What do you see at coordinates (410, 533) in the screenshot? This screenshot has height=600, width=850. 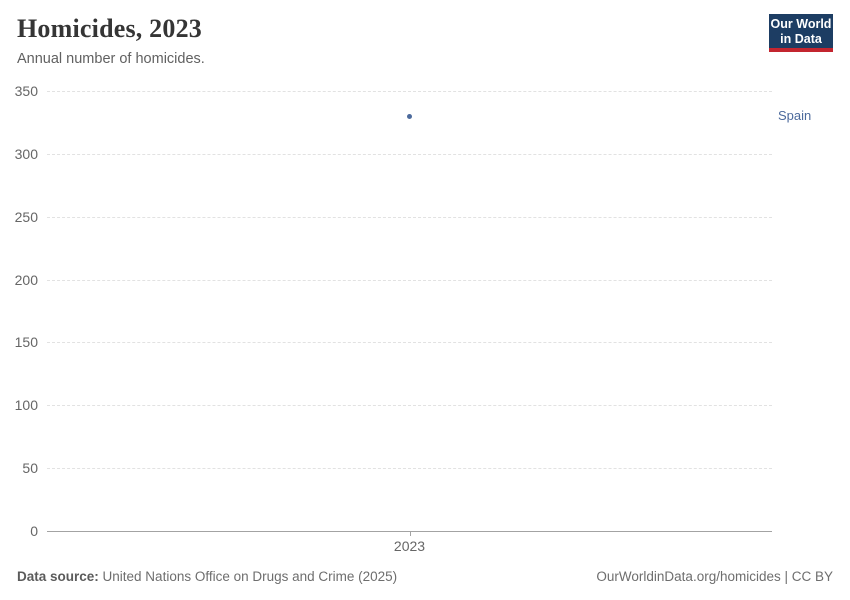 I see `x-tick-mark` at bounding box center [410, 533].